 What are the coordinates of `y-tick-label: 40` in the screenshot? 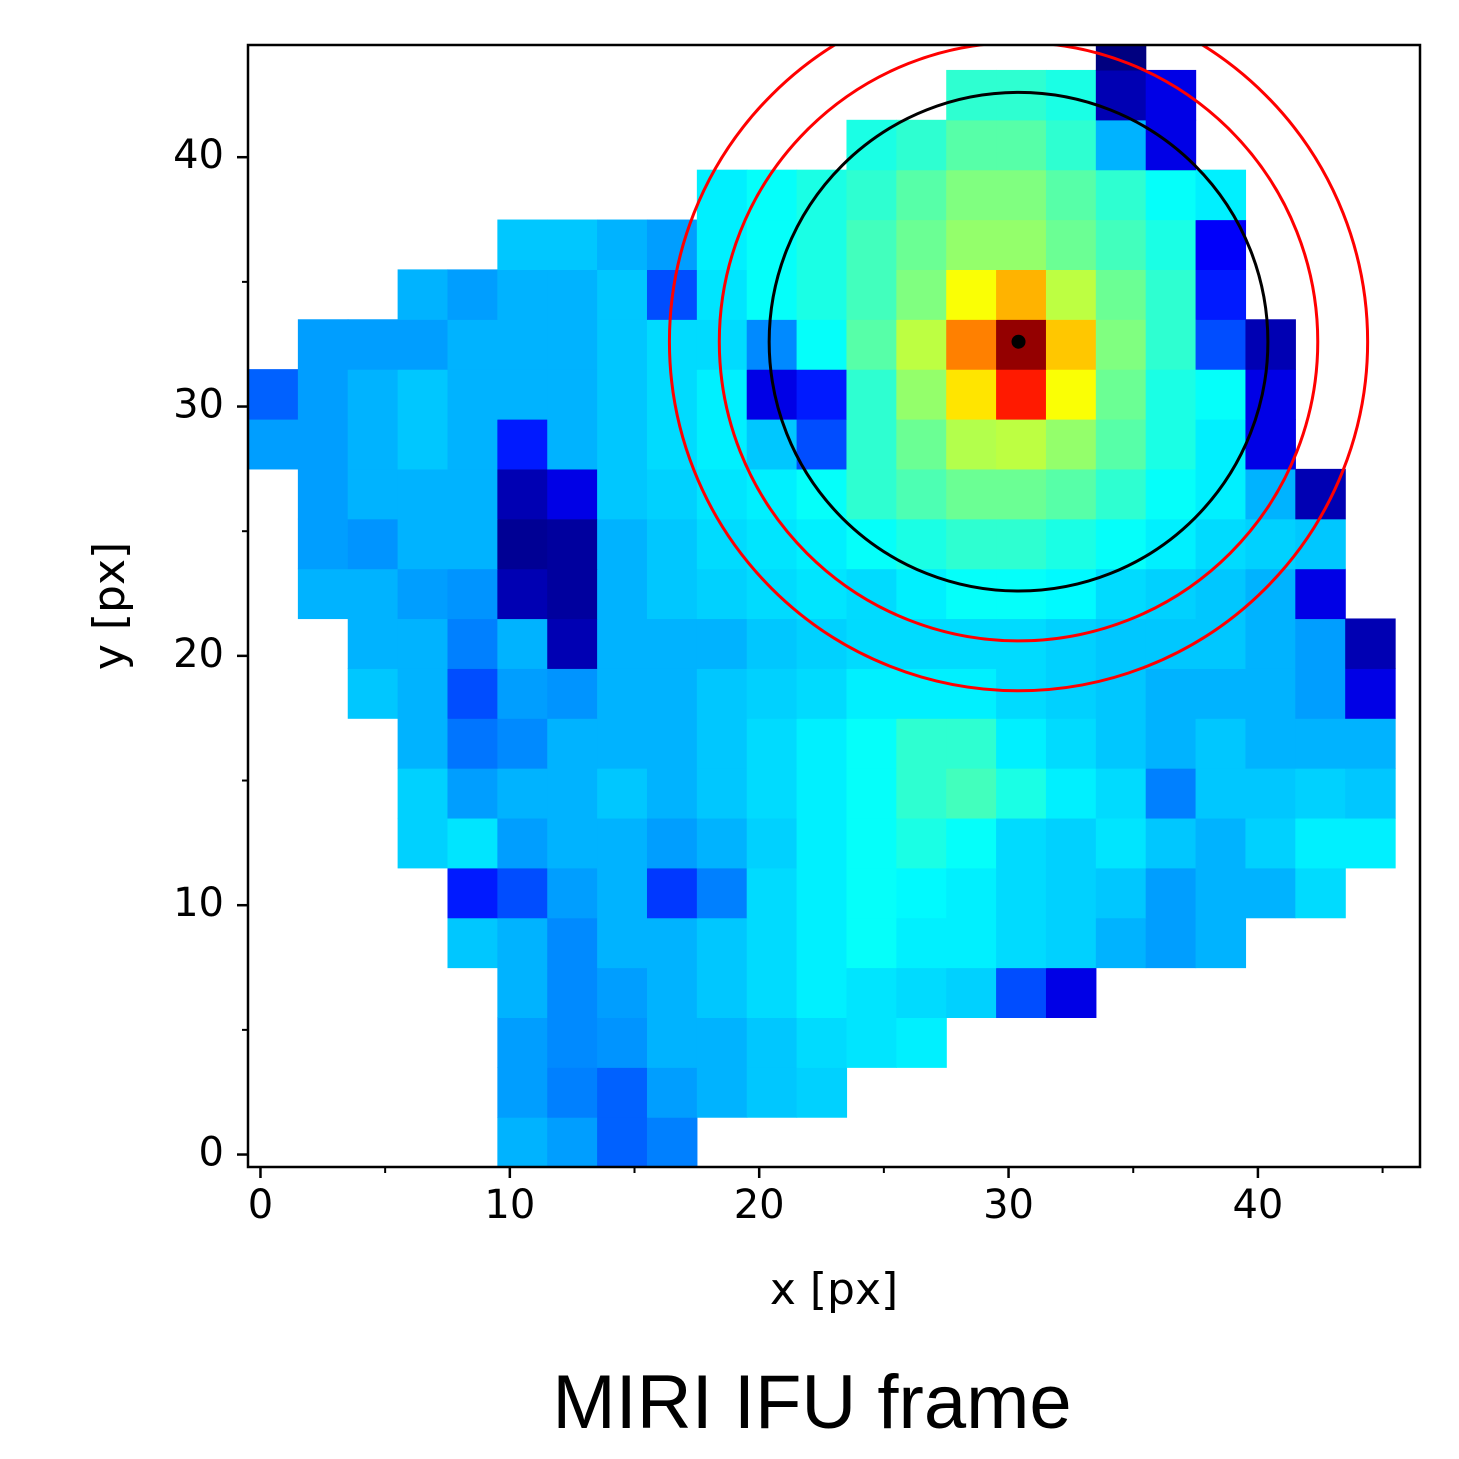 It's located at (198, 155).